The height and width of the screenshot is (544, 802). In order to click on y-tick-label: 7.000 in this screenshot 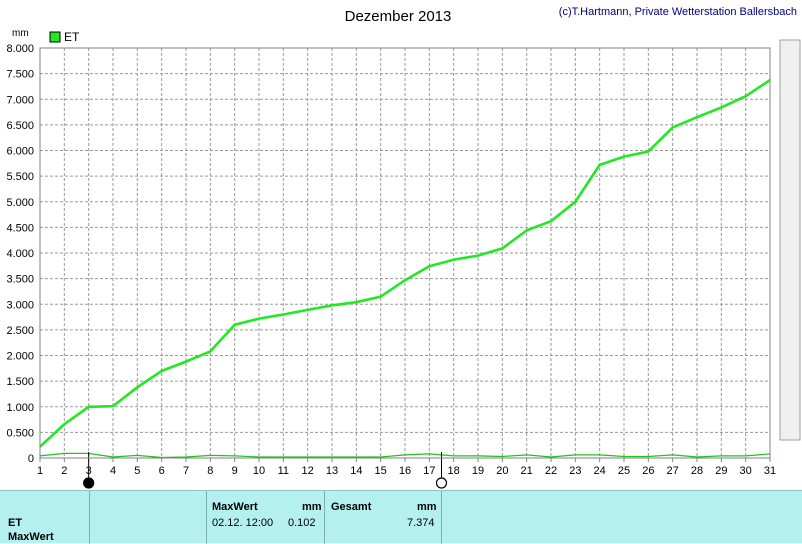, I will do `click(20, 100)`.